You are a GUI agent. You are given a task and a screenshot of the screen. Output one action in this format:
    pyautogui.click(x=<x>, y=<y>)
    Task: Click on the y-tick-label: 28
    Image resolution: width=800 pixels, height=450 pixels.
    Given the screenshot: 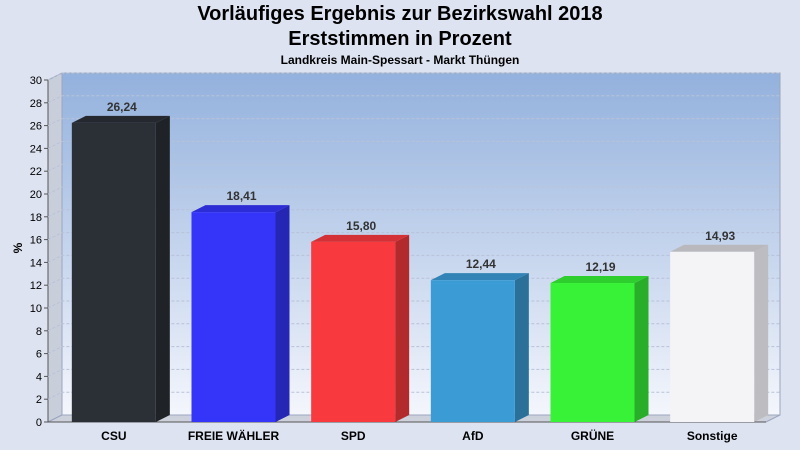 What is the action you would take?
    pyautogui.click(x=36, y=104)
    